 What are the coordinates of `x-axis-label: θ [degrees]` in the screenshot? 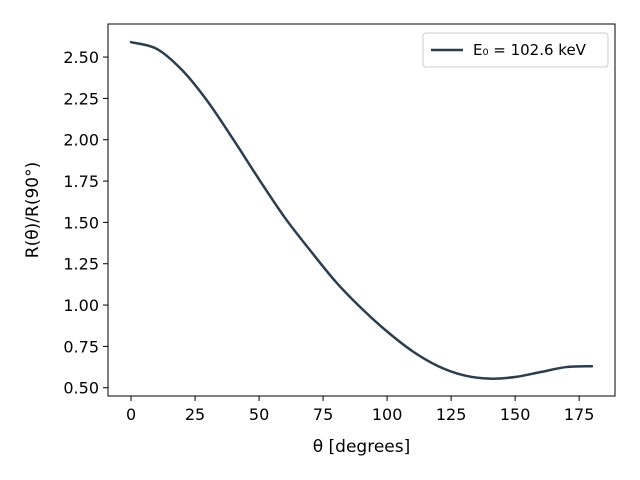 It's located at (362, 447).